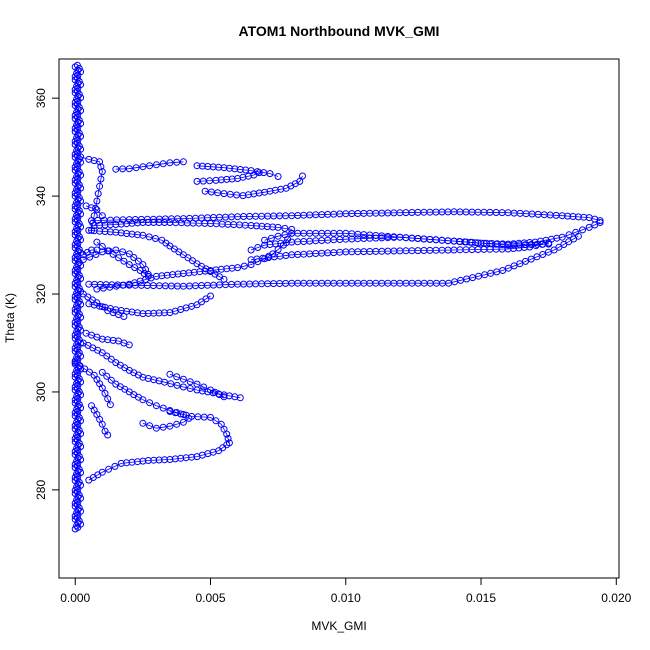 The height and width of the screenshot is (650, 650). What do you see at coordinates (339, 31) in the screenshot?
I see `chart-title: ATOM1 Northbound MVK_GMI` at bounding box center [339, 31].